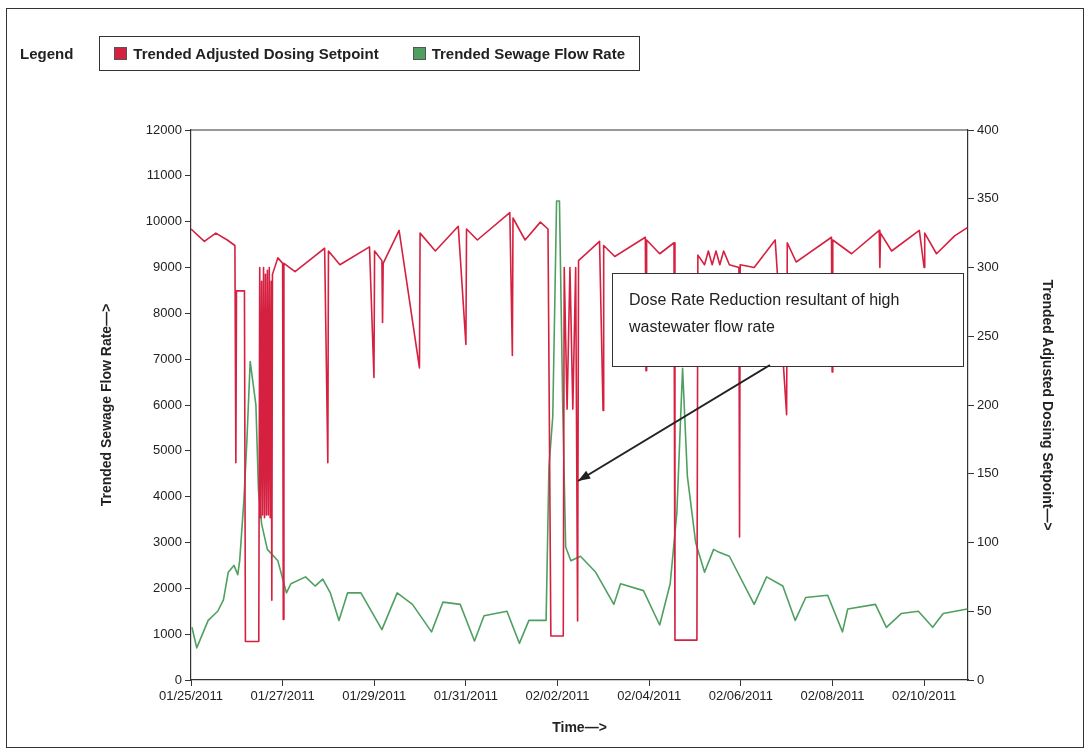  I want to click on y2-tick-label: 300, so click(988, 267).